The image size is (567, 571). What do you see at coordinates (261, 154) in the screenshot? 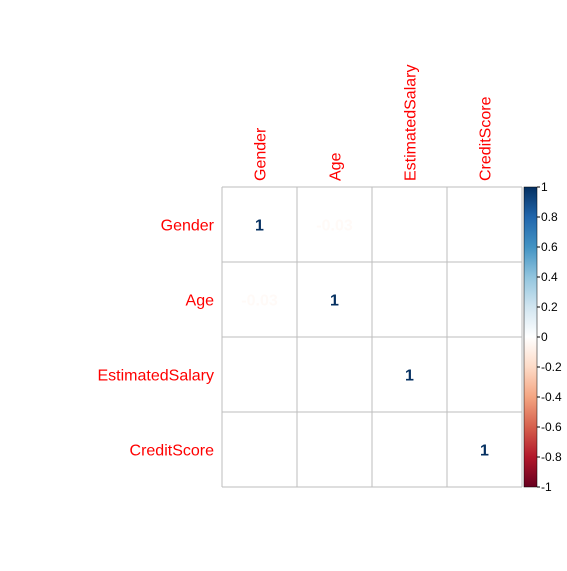
I see `col-label-gender: Gender` at bounding box center [261, 154].